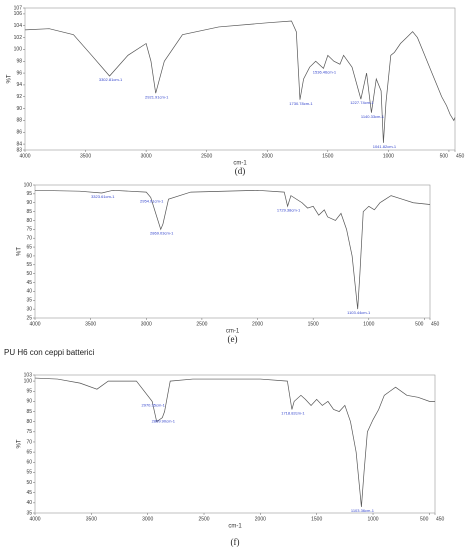 The image size is (465, 550). Describe the element at coordinates (157, 96) in the screenshot. I see `peak-label: 2921.91cm-1` at that location.